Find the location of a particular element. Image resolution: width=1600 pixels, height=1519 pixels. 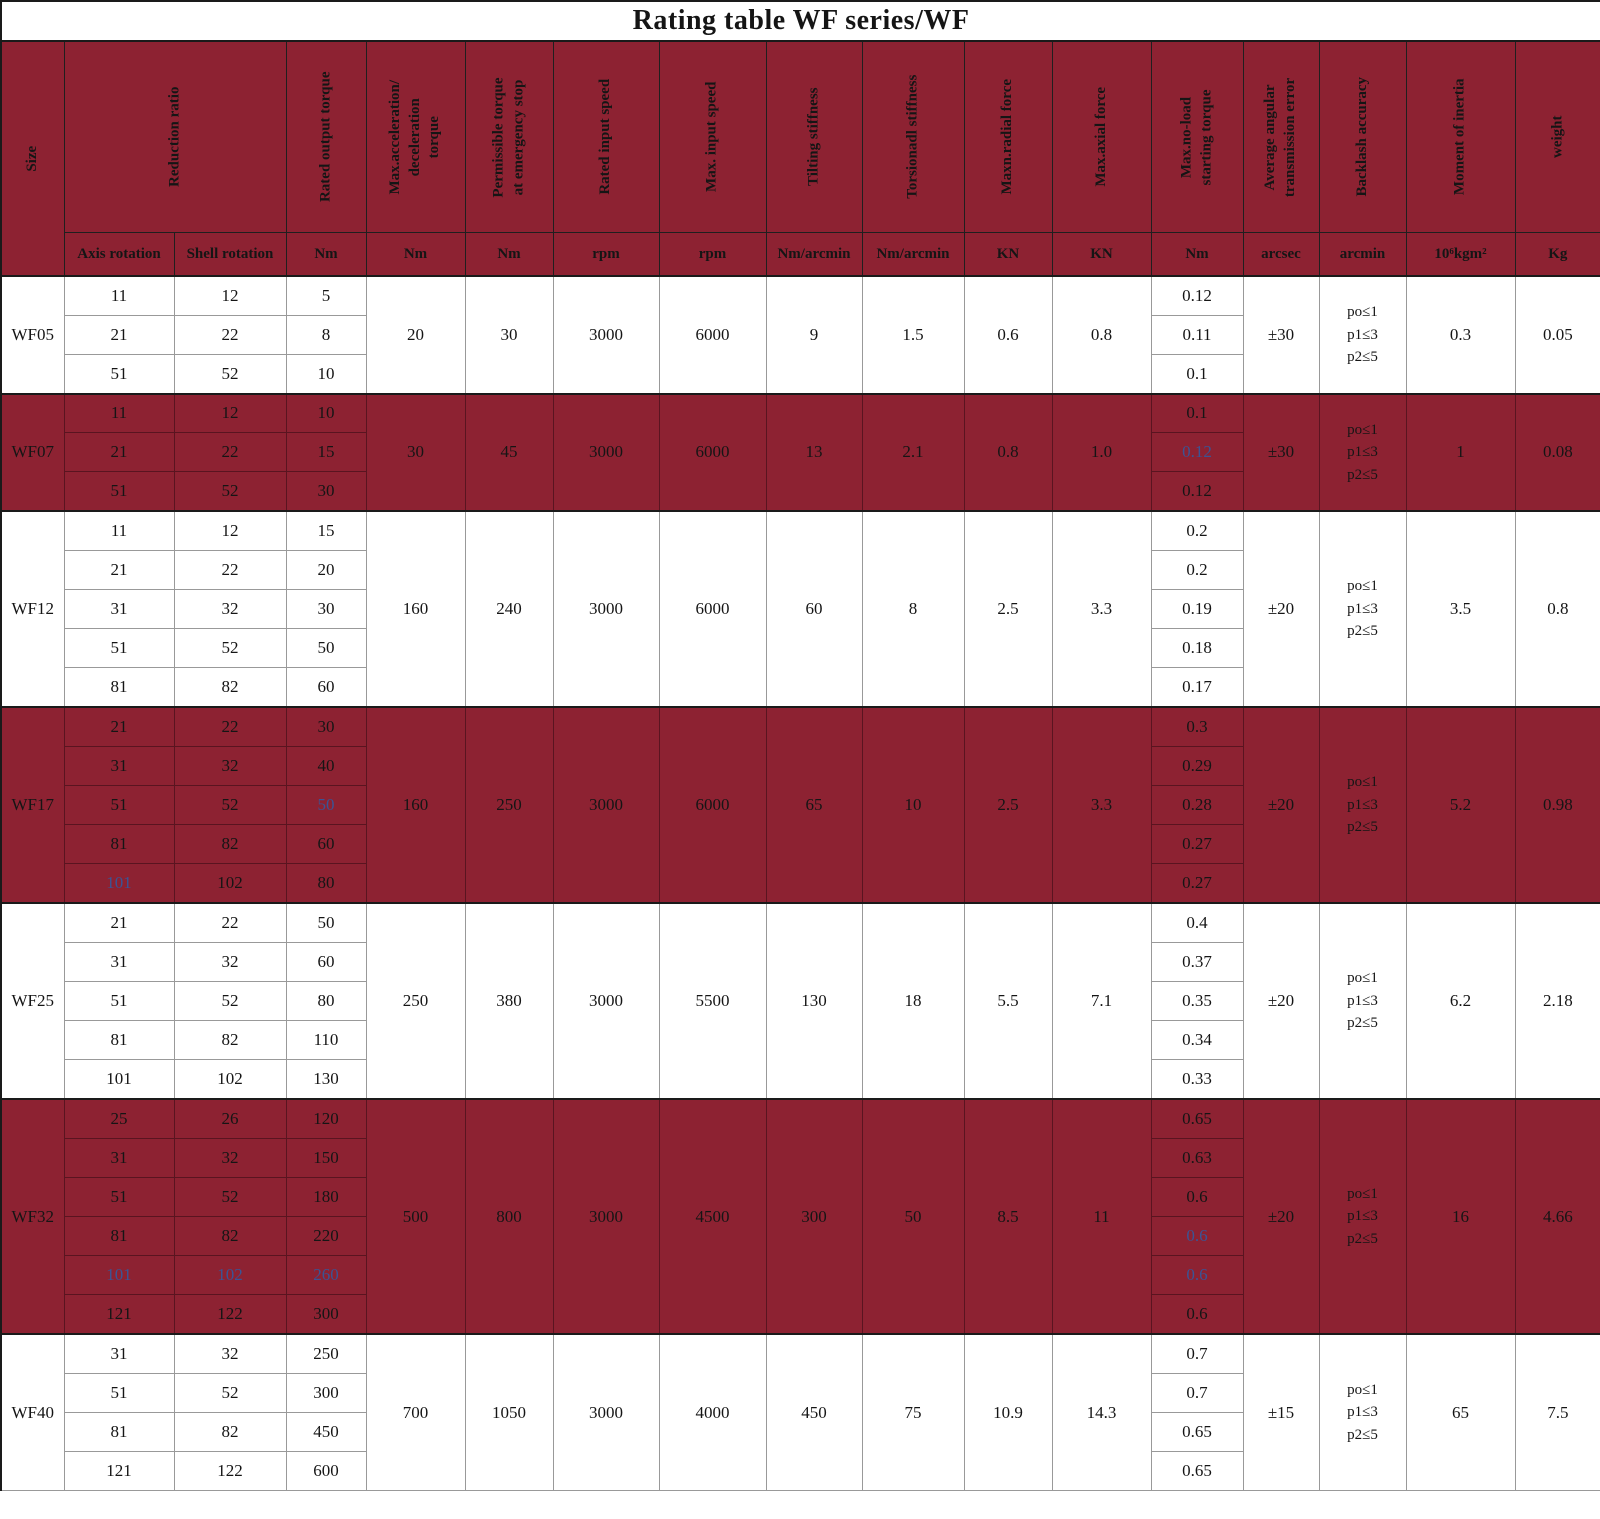

axis-rotation-cell: 11 is located at coordinates (119, 413).